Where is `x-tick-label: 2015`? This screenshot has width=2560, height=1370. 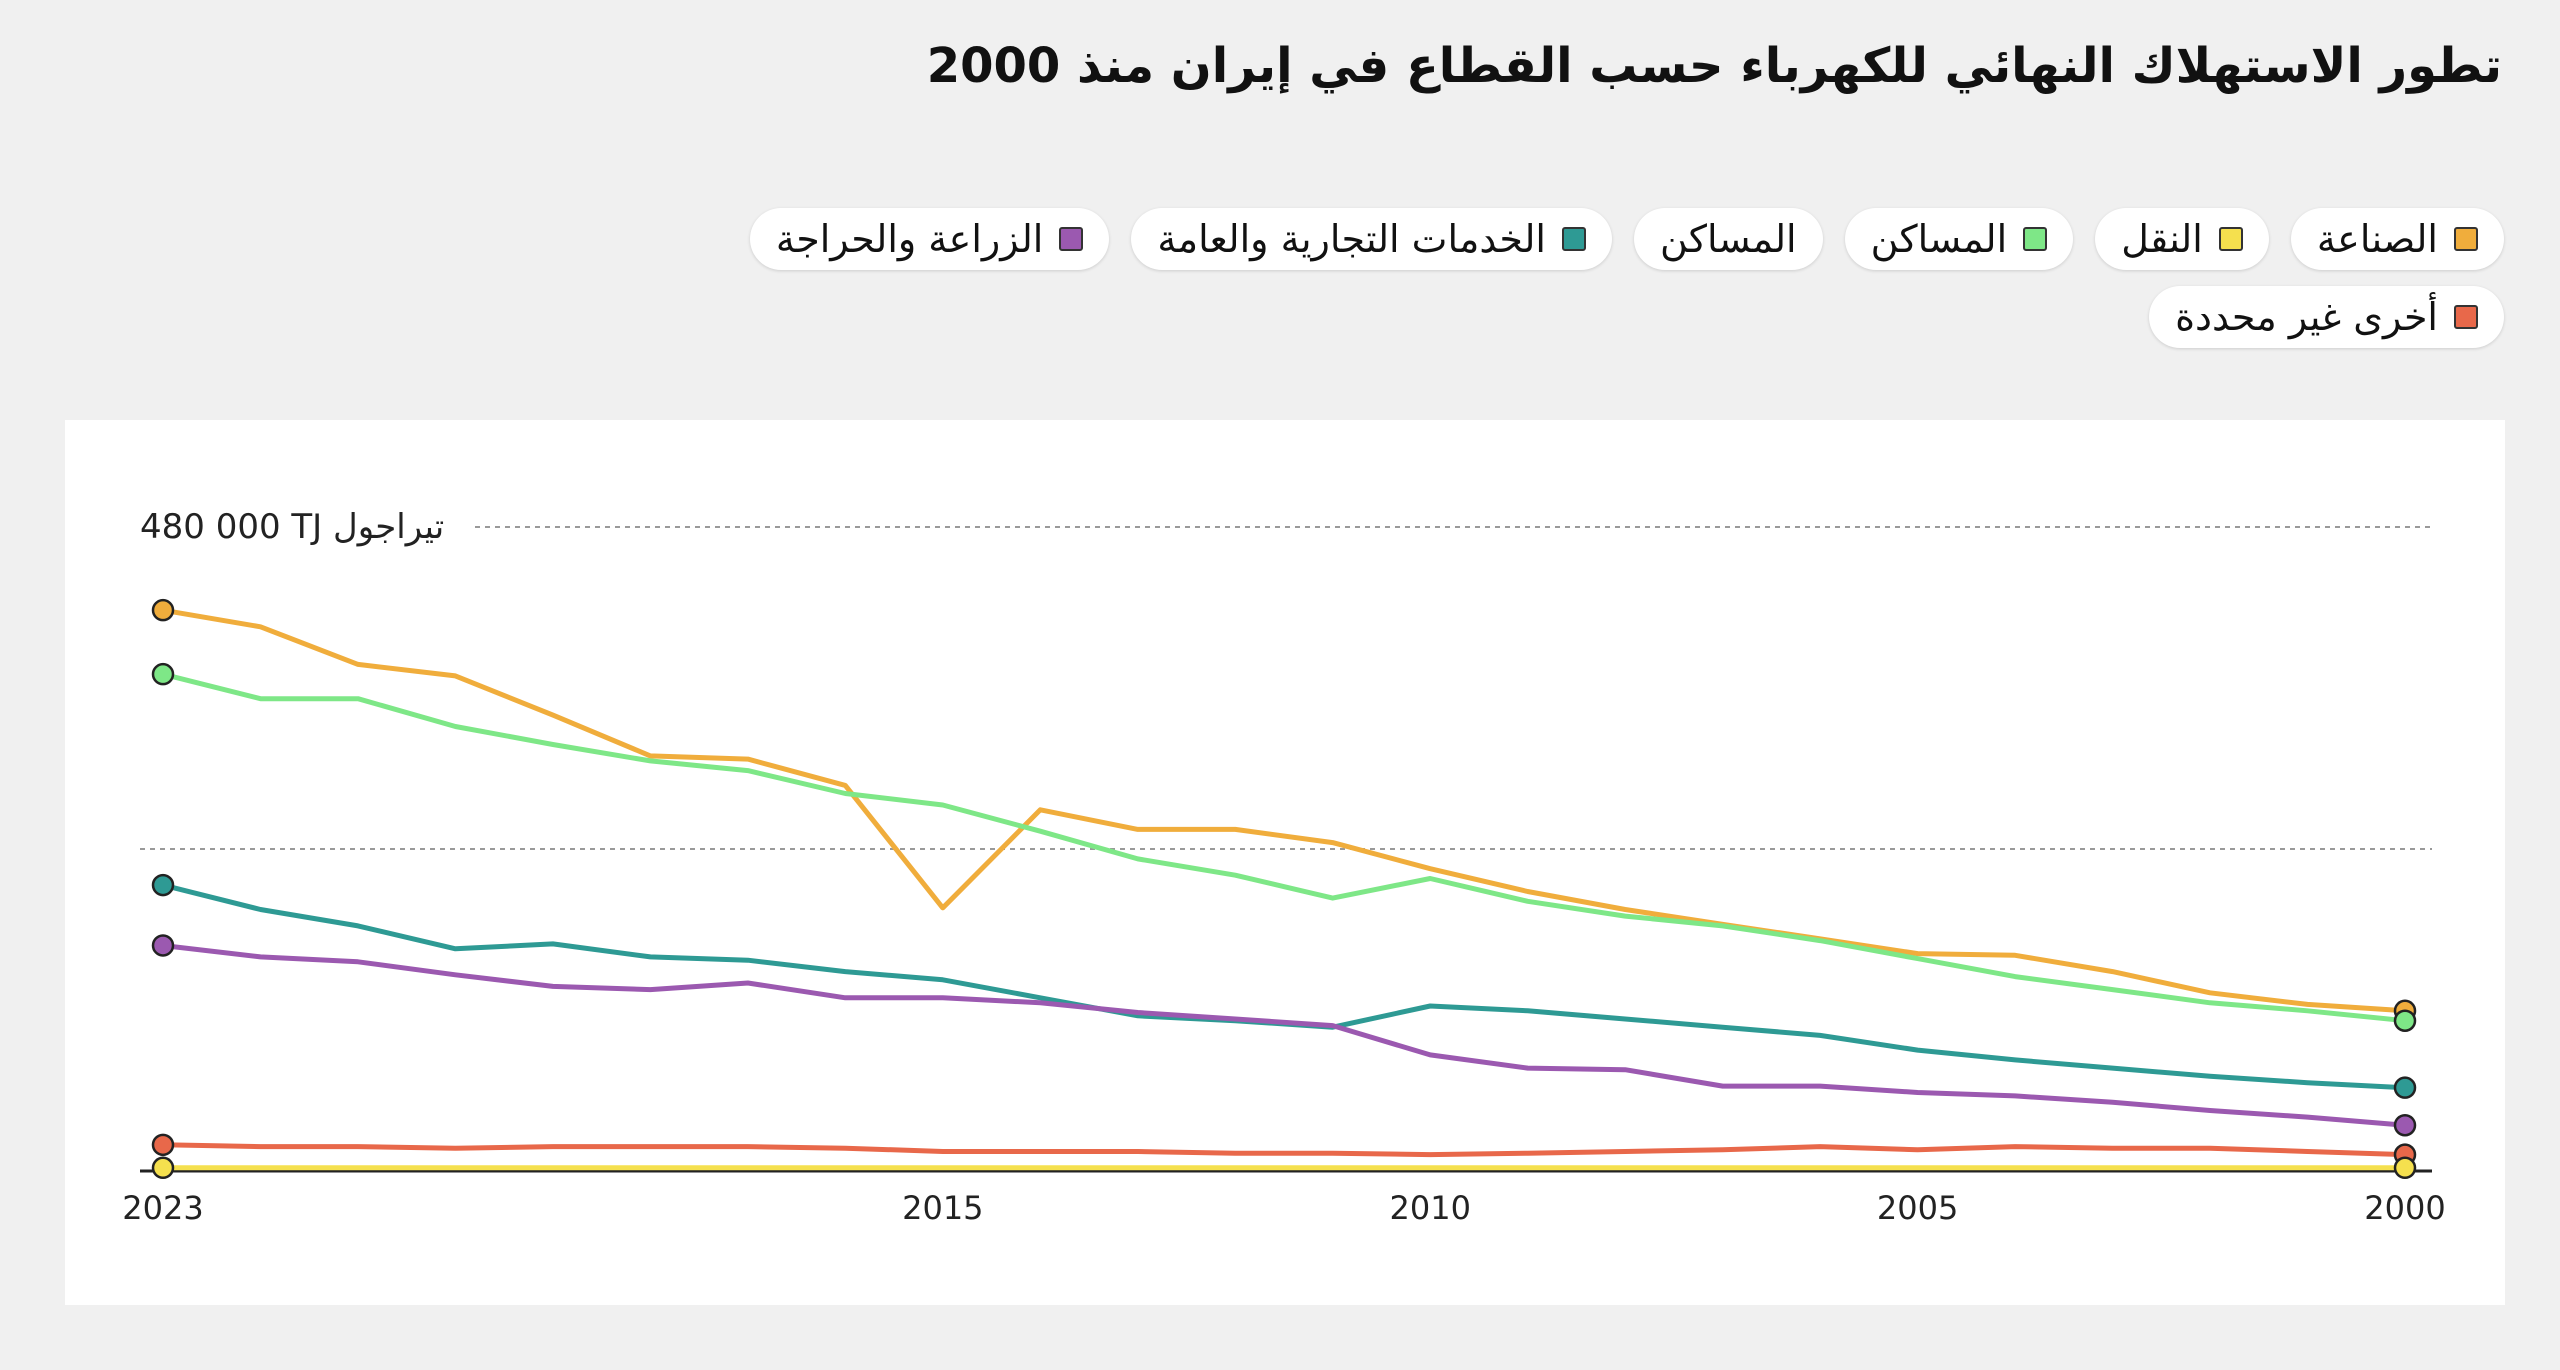
x-tick-label: 2015 is located at coordinates (942, 1208).